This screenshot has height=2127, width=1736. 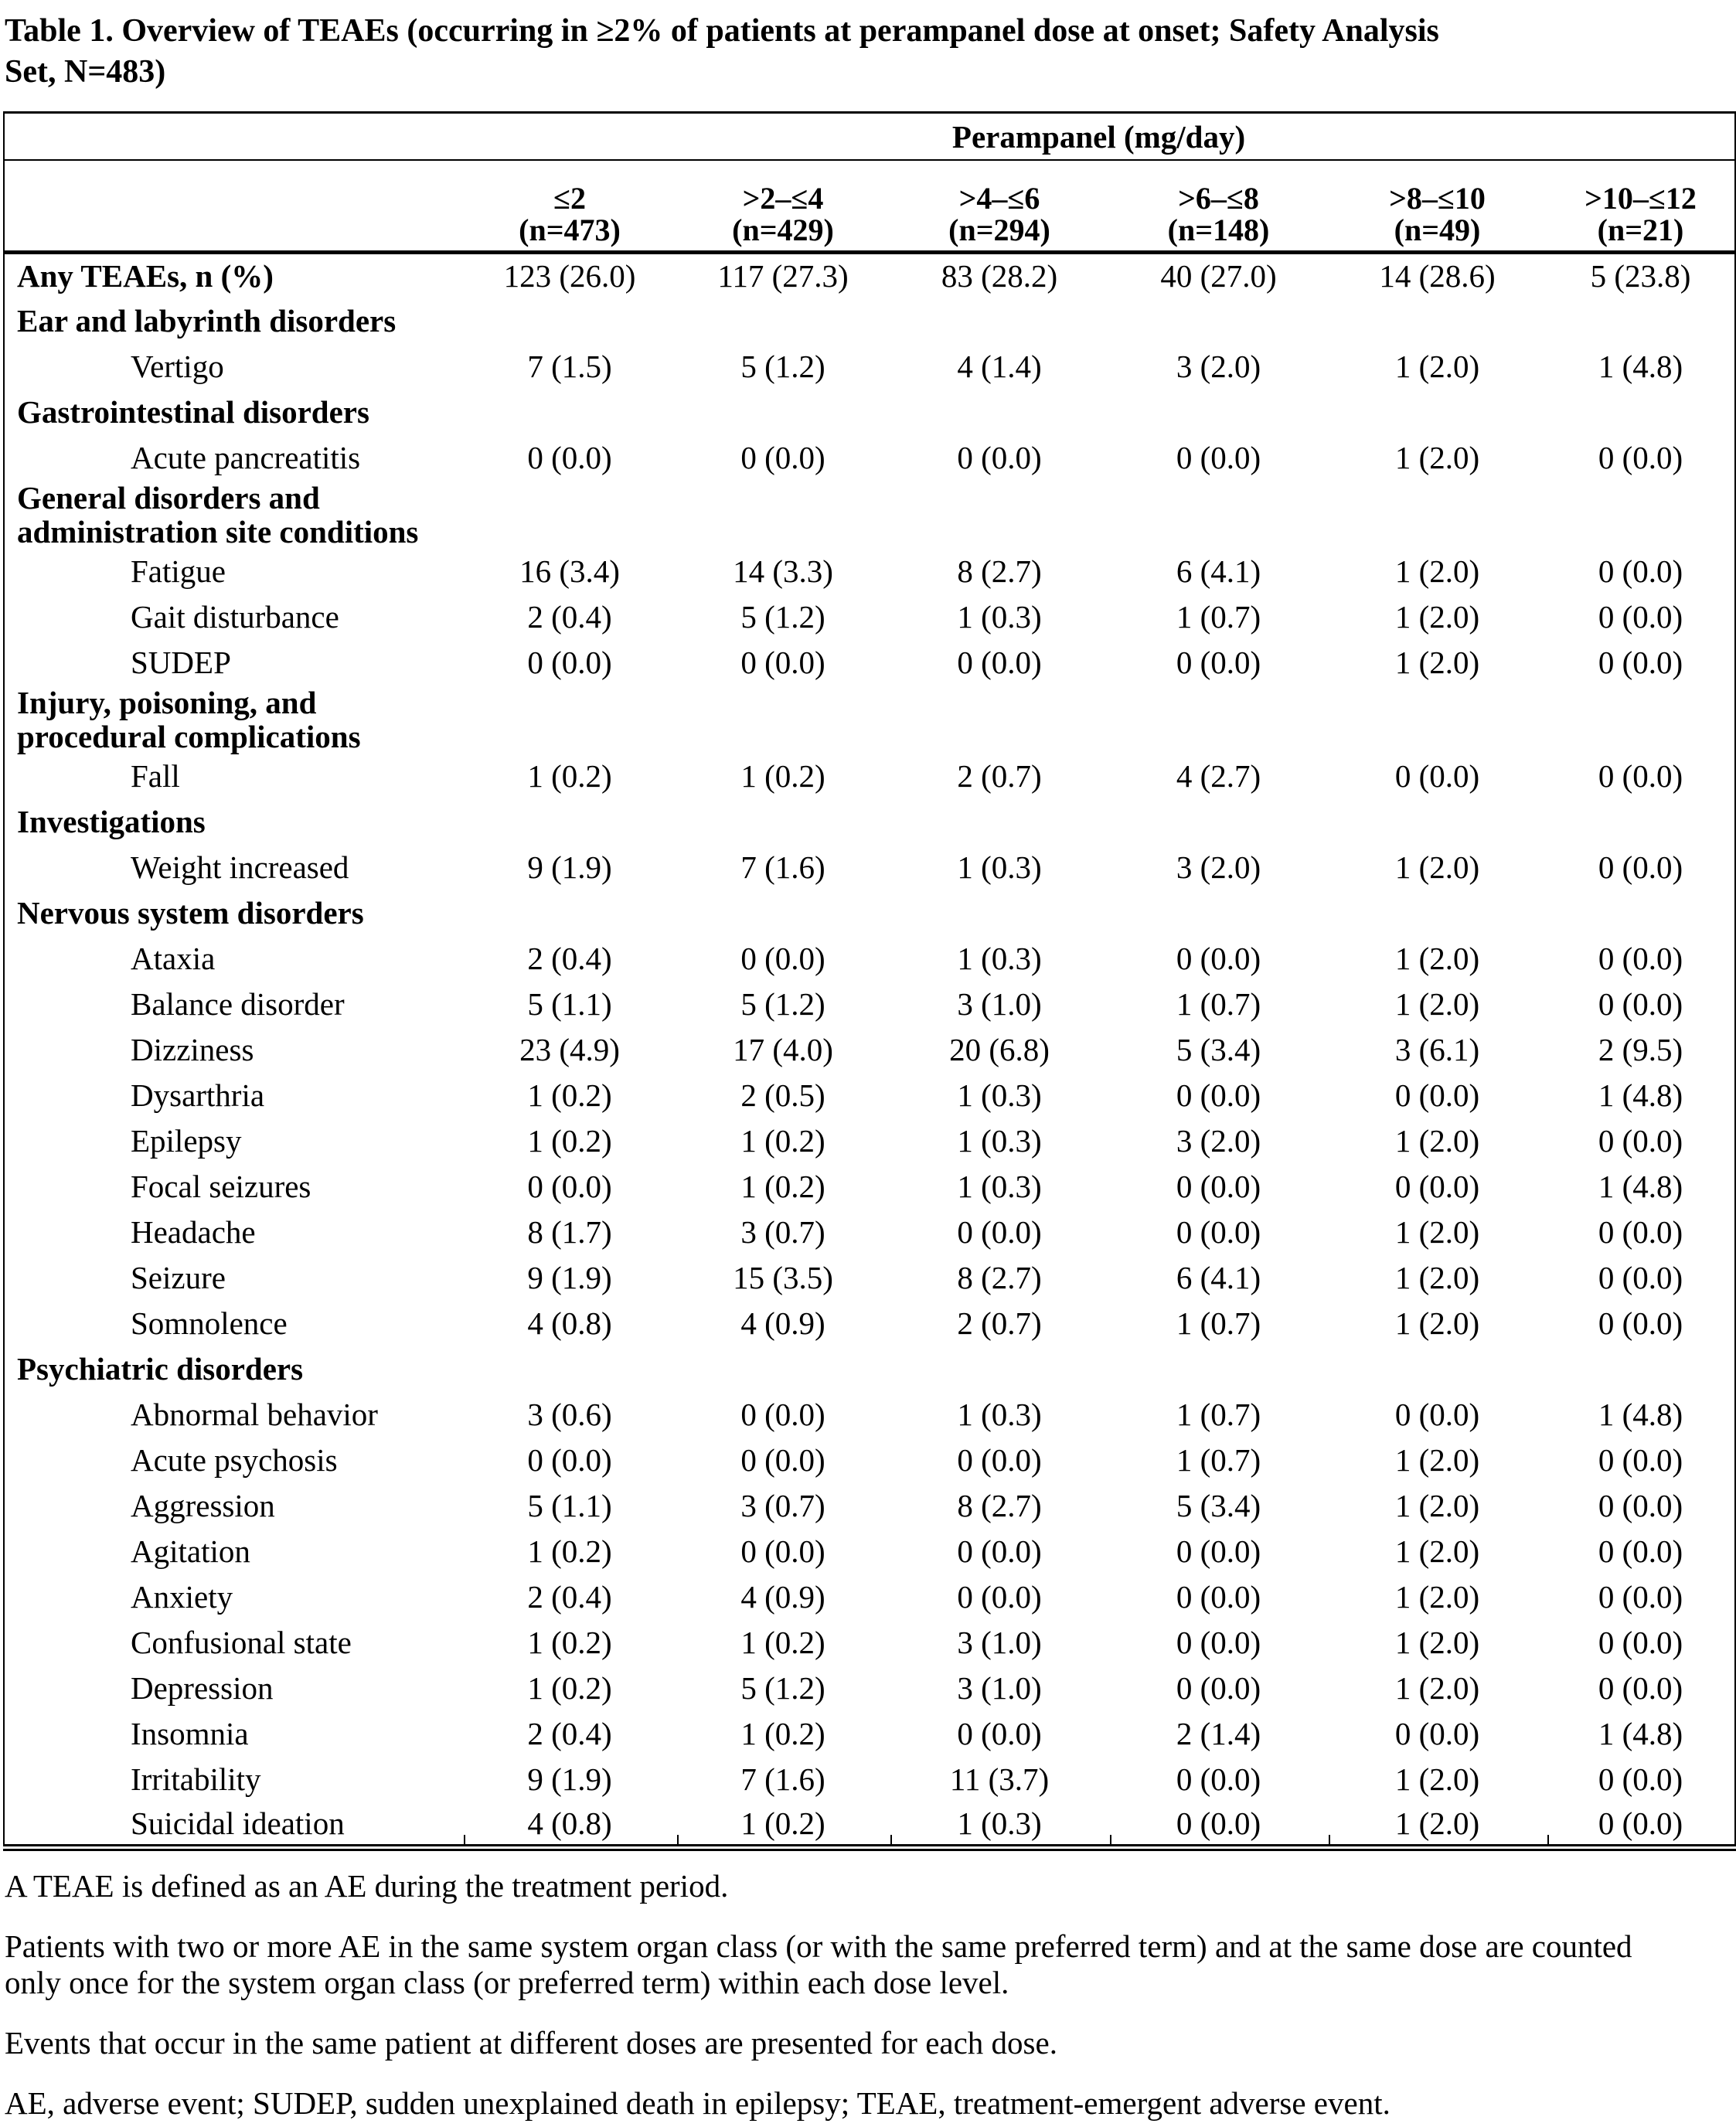 I want to click on row-label: Headache, so click(x=194, y=1232).